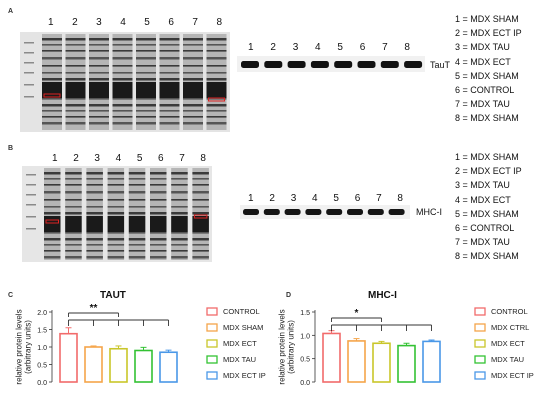 This screenshot has width=550, height=415. What do you see at coordinates (485, 228) in the screenshot?
I see `legend-line: 6 = CONTROL` at bounding box center [485, 228].